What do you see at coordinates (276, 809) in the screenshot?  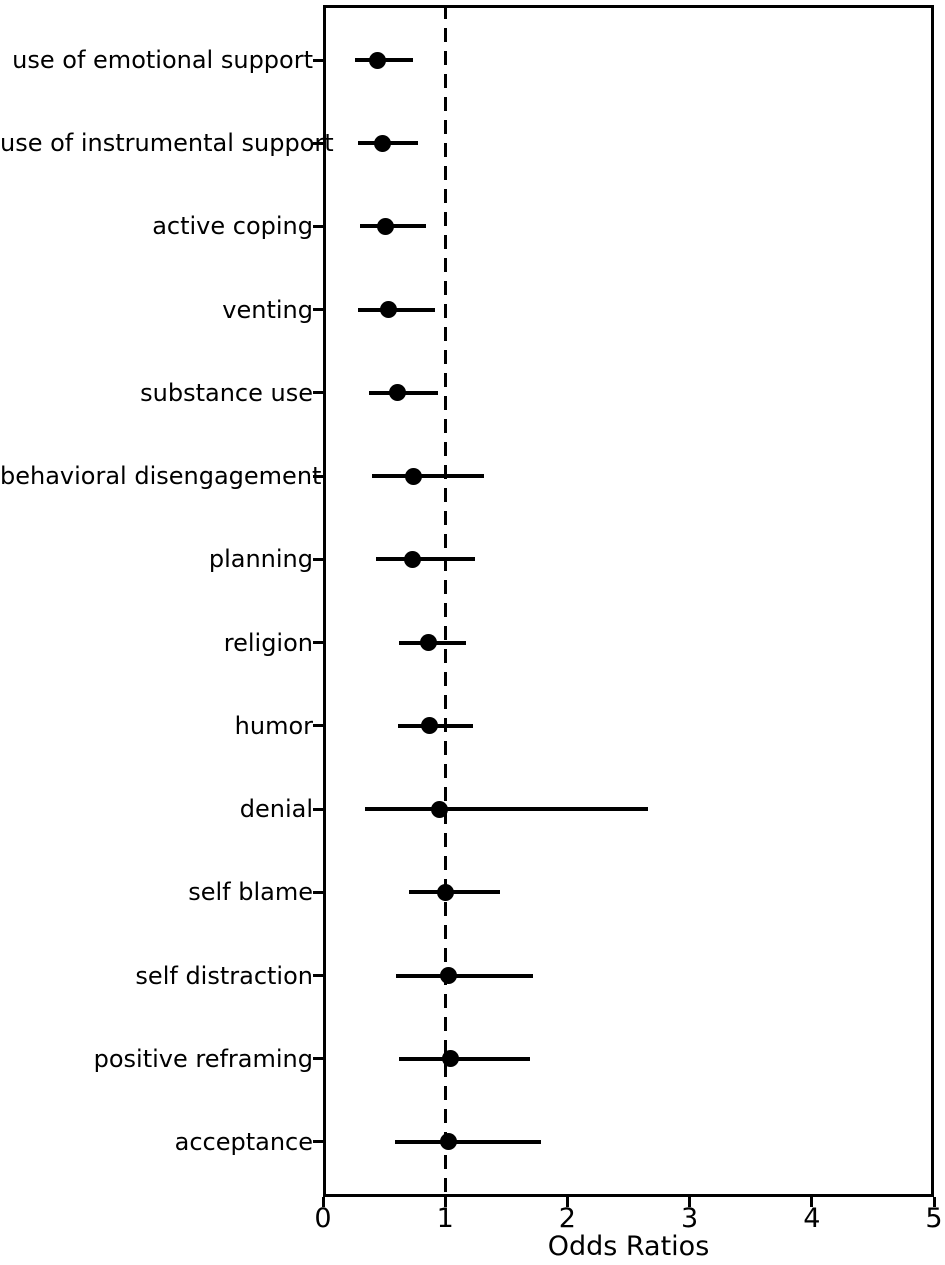 I see `category-label: denial` at bounding box center [276, 809].